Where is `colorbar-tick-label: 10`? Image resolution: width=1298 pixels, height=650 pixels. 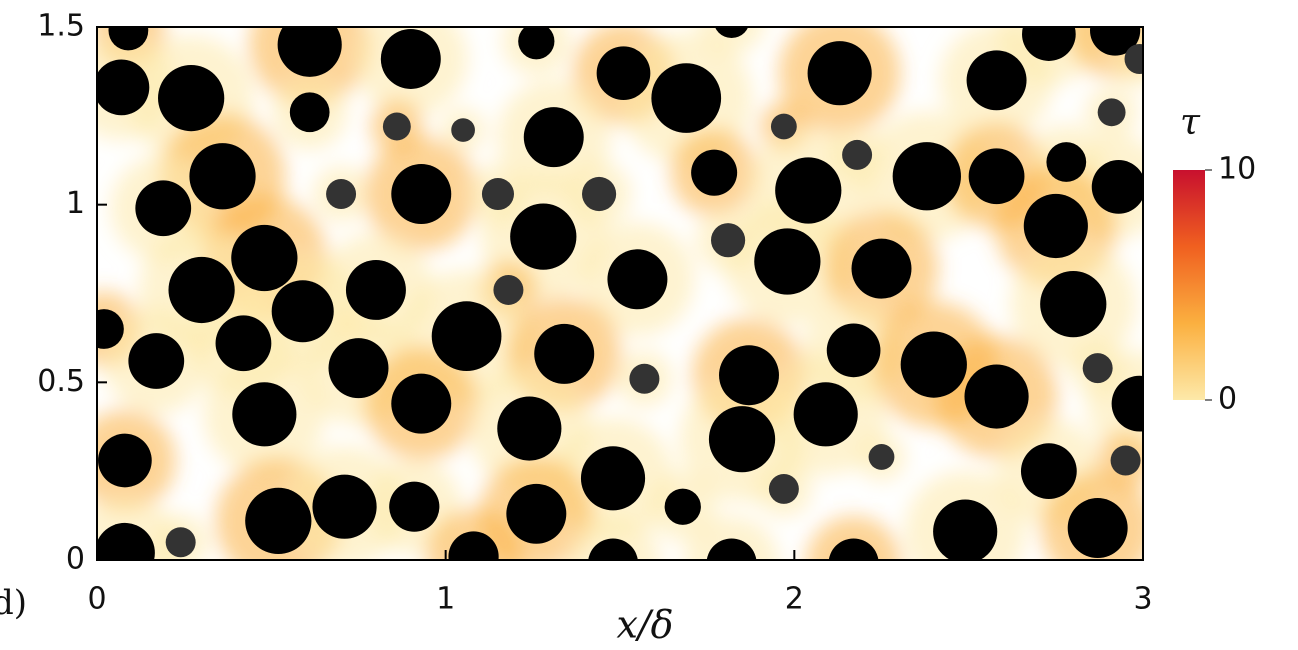 colorbar-tick-label: 10 is located at coordinates (1237, 169).